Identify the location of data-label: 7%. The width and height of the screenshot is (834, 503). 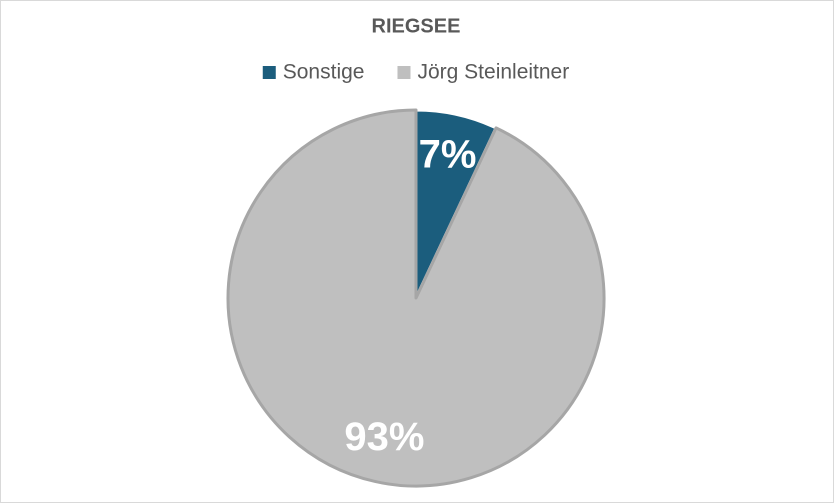
(448, 154).